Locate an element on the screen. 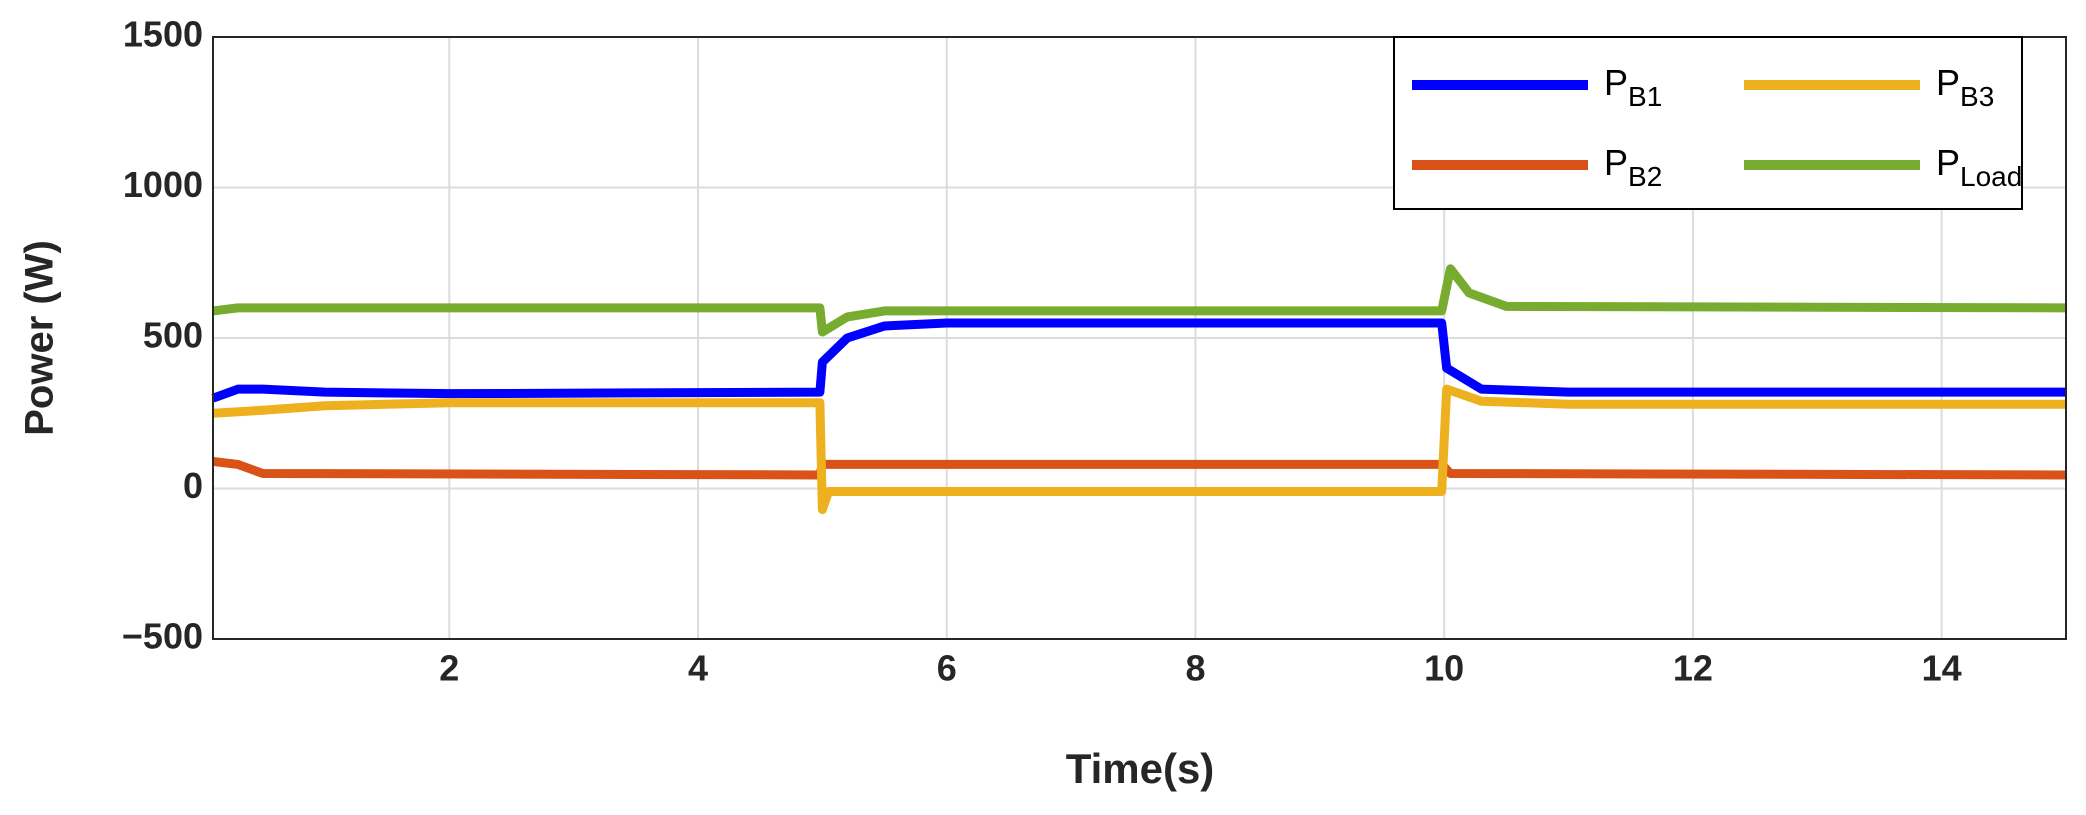  legend-label: PB2 is located at coordinates (1633, 167).